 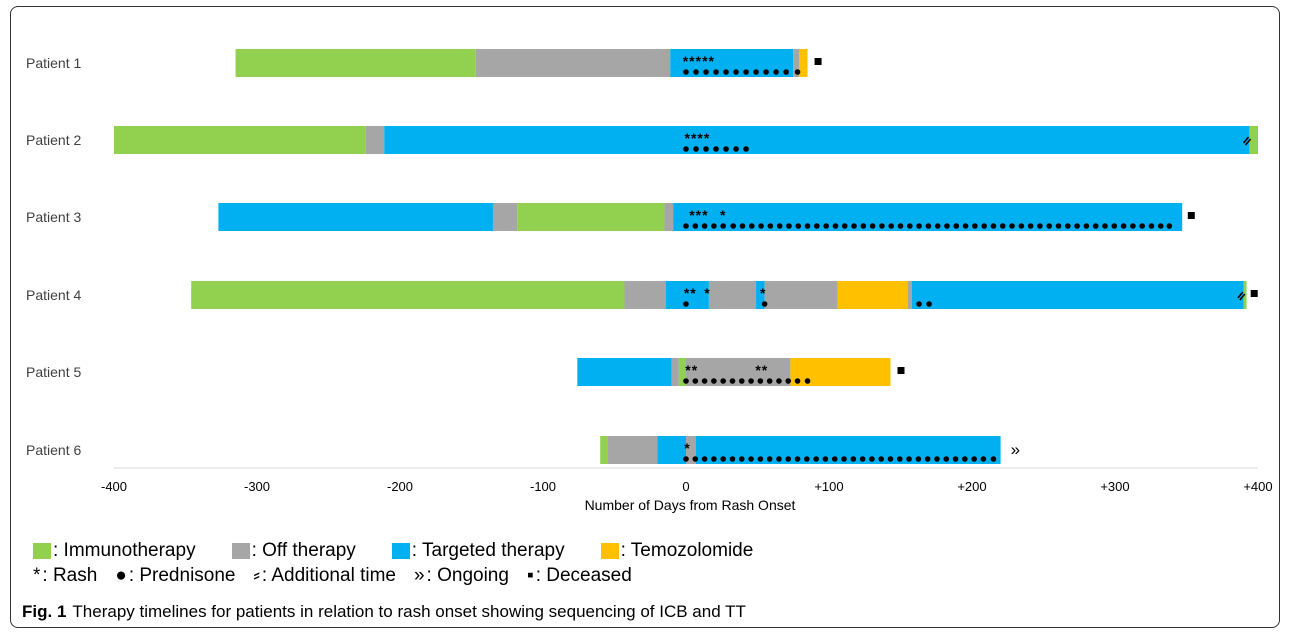 I want to click on deceased-marker, so click(x=901, y=370).